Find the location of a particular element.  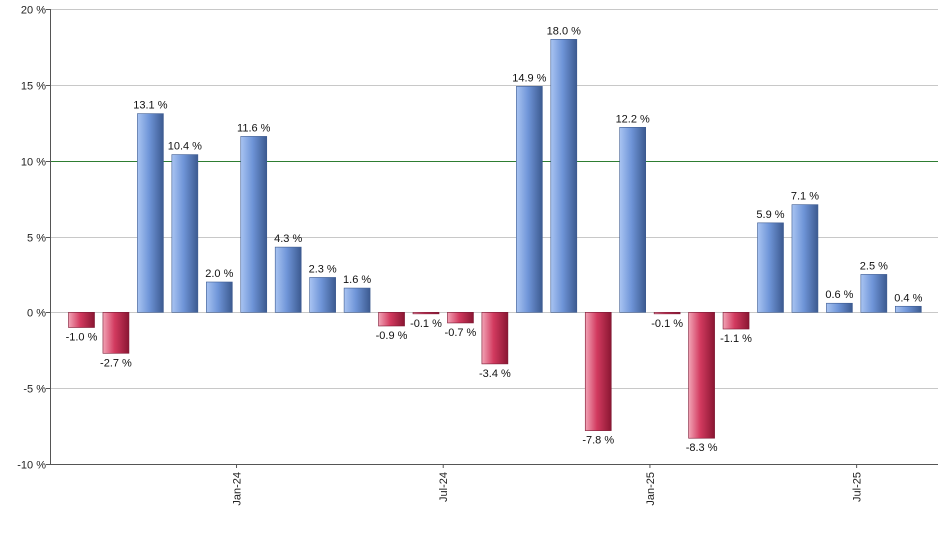

y-tick-label: 5 % is located at coordinates (36, 239).